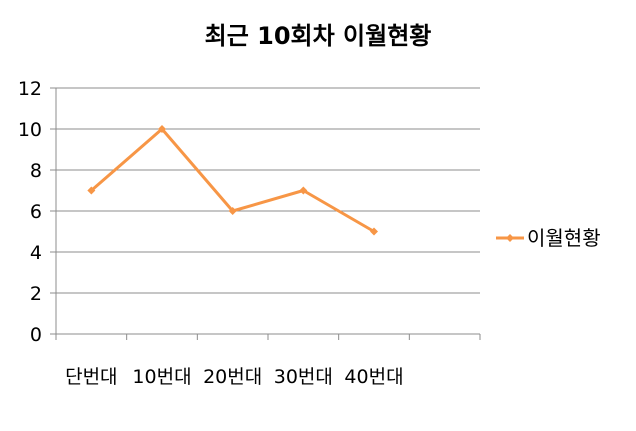  What do you see at coordinates (373, 377) in the screenshot?
I see `x-tick-label: 40번대` at bounding box center [373, 377].